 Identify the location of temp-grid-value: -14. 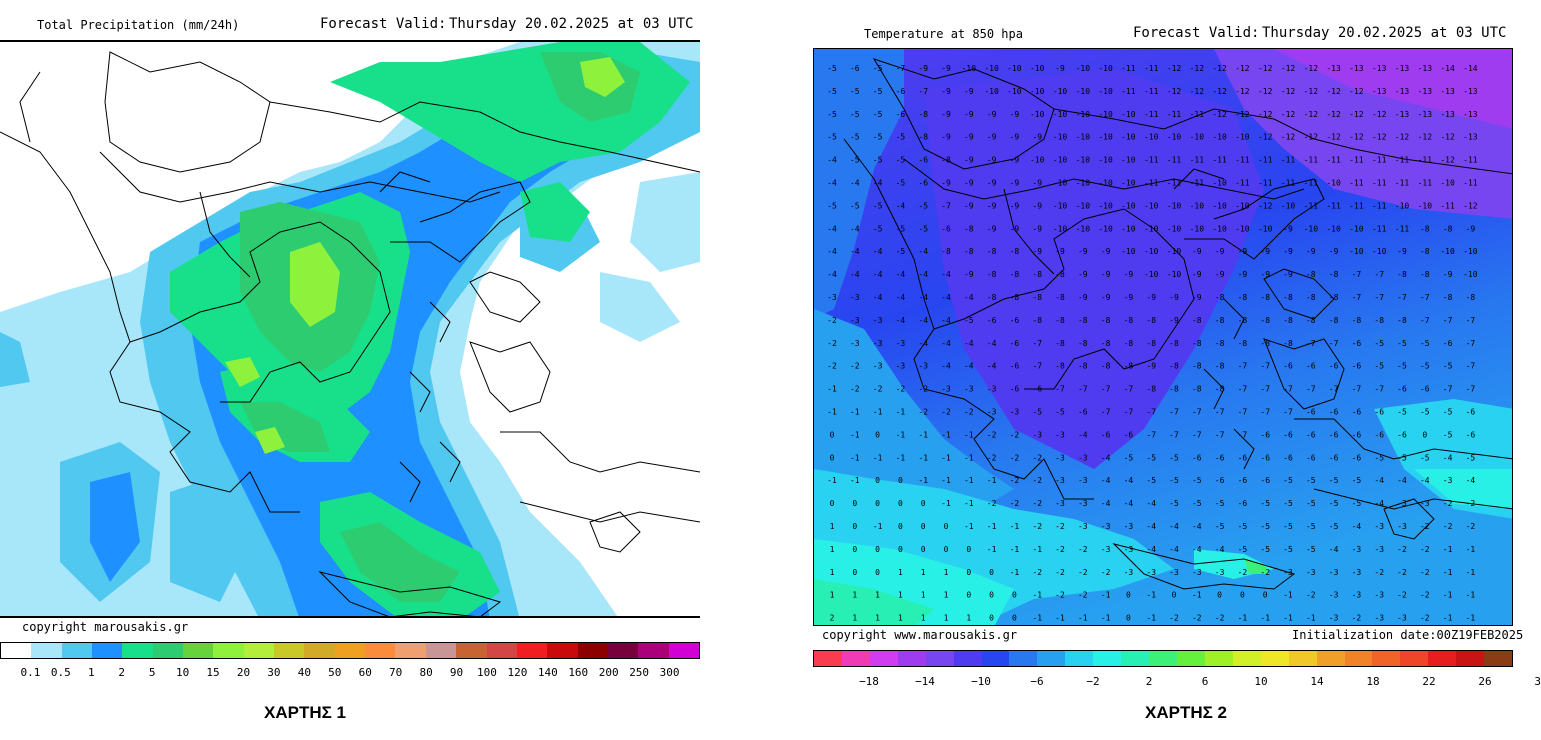
(1447, 68).